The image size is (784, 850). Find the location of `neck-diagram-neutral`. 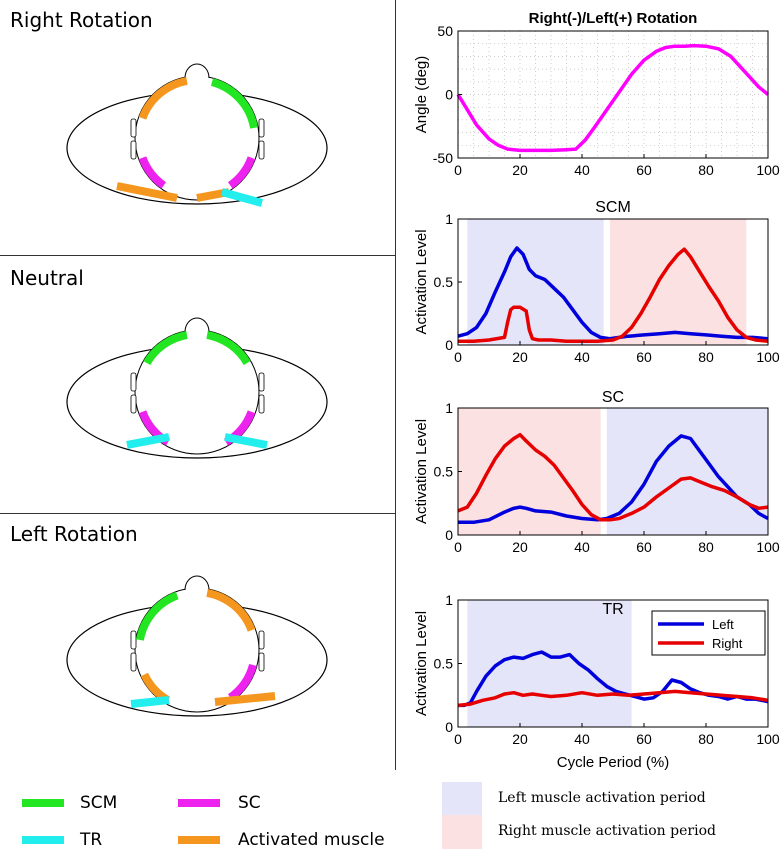

neck-diagram-neutral is located at coordinates (197, 388).